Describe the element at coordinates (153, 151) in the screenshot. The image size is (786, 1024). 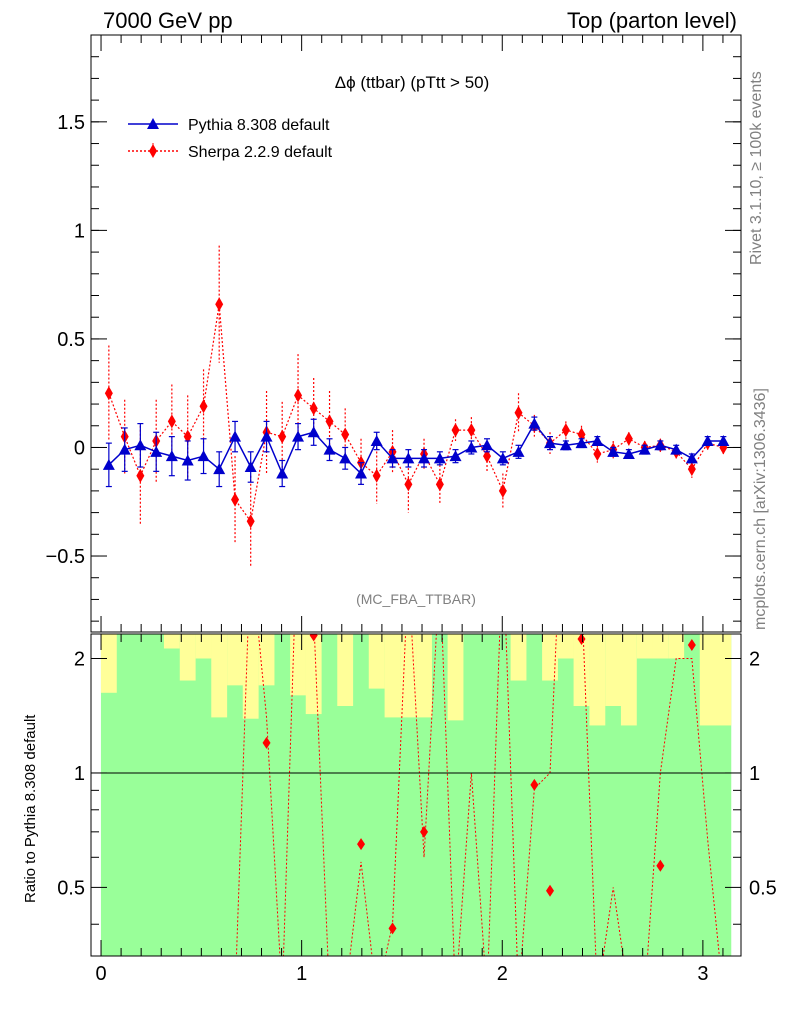
I see `legend-diamond-marker` at that location.